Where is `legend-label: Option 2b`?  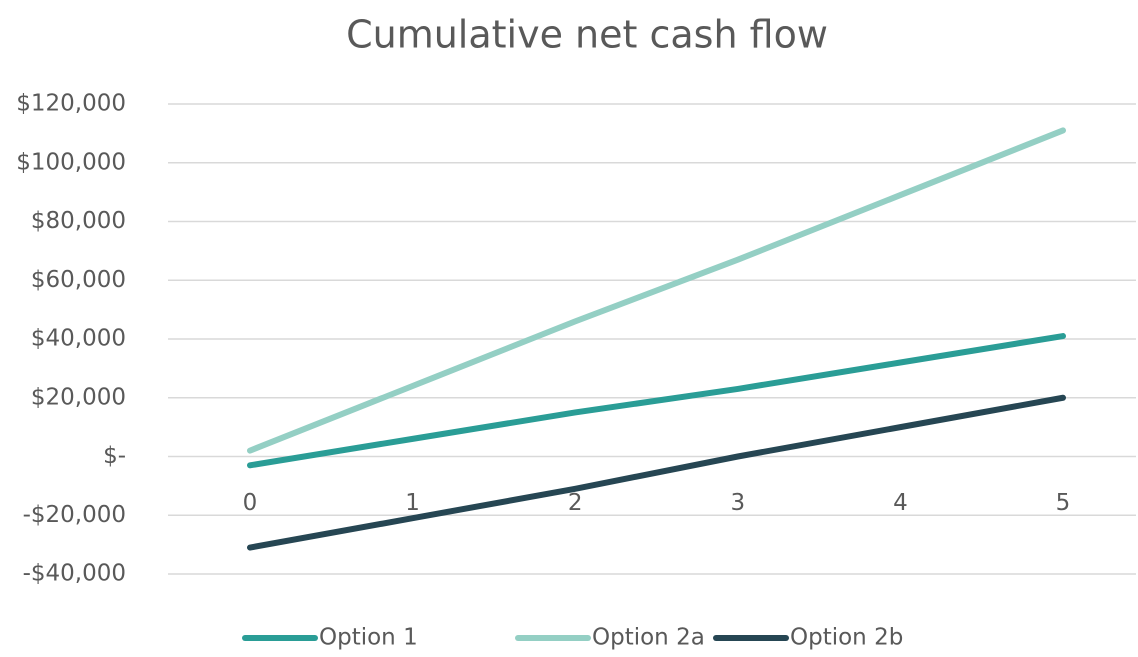 legend-label: Option 2b is located at coordinates (846, 638).